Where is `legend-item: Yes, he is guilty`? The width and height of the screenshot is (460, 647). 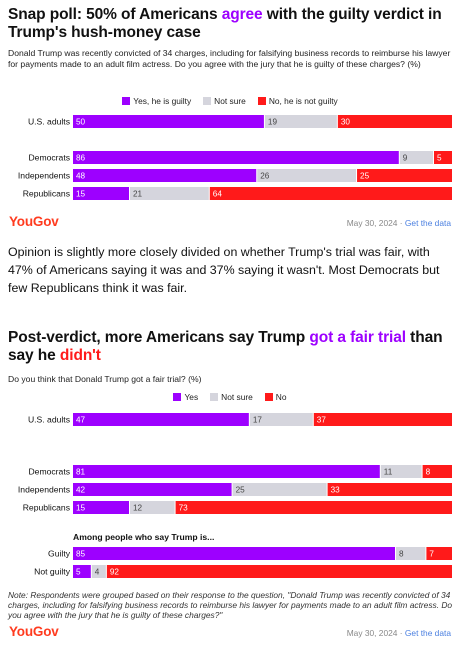
legend-item: Yes, he is guilty is located at coordinates (156, 101).